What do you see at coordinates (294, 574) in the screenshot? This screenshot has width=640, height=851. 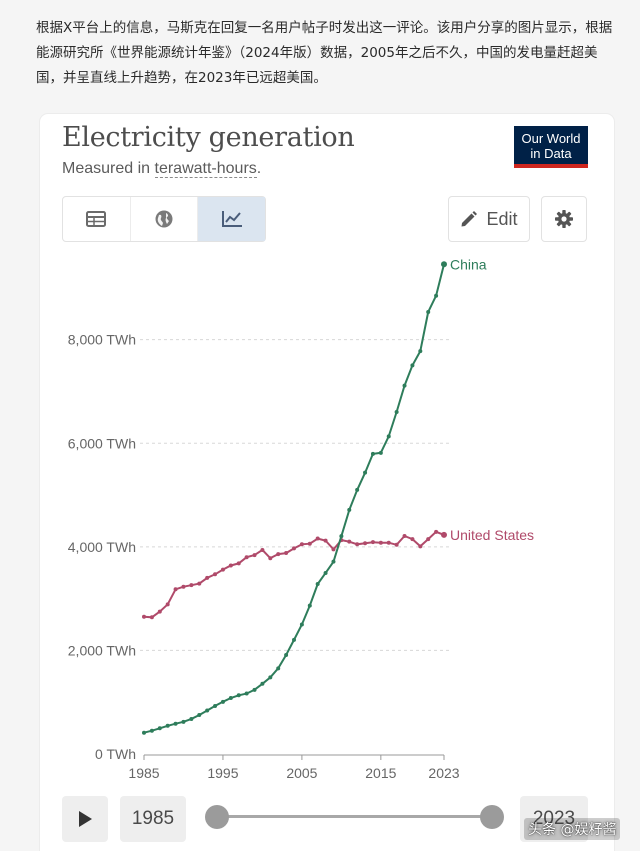 I see `series-line-united-states` at bounding box center [294, 574].